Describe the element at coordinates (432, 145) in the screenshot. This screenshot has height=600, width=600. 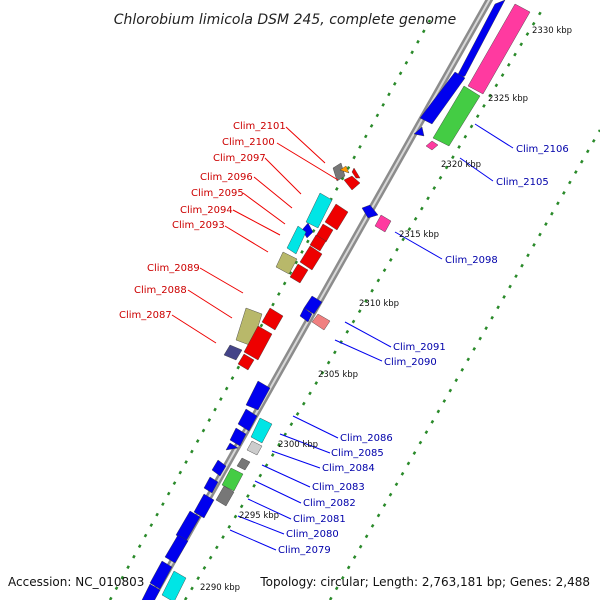
I see `gene-magenta-small` at that location.